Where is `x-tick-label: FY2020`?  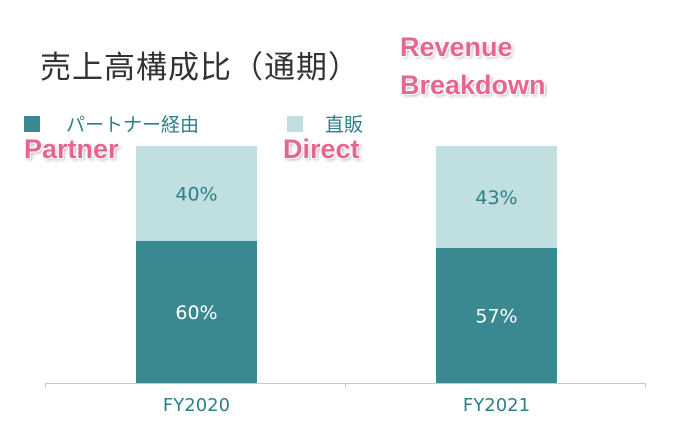 x-tick-label: FY2020 is located at coordinates (196, 405).